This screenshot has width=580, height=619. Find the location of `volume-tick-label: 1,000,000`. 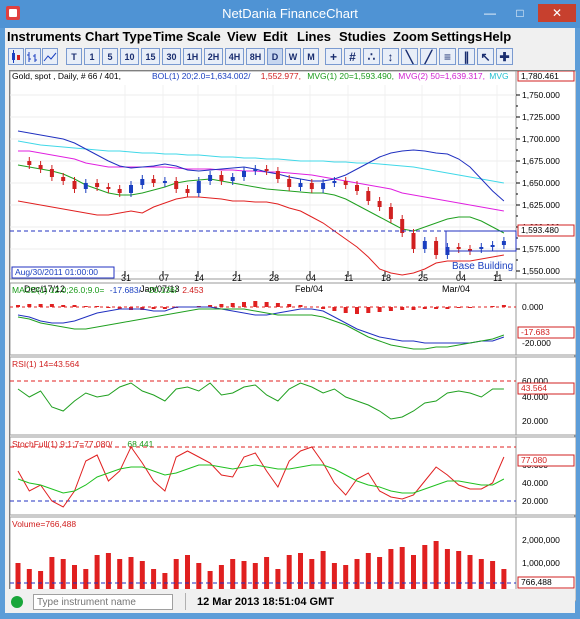

volume-tick-label: 1,000,000 is located at coordinates (541, 563).